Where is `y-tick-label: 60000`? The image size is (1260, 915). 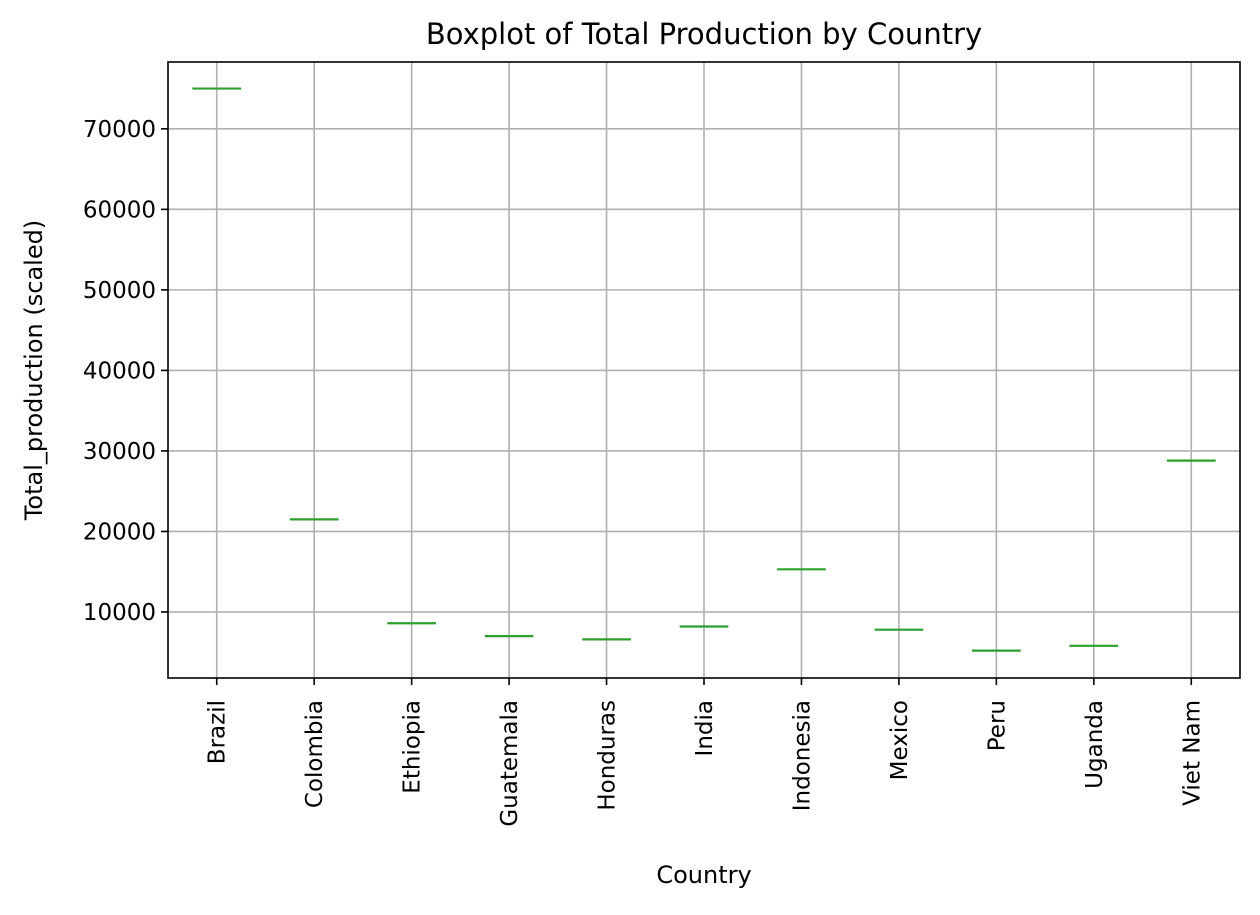
y-tick-label: 60000 is located at coordinates (119, 210).